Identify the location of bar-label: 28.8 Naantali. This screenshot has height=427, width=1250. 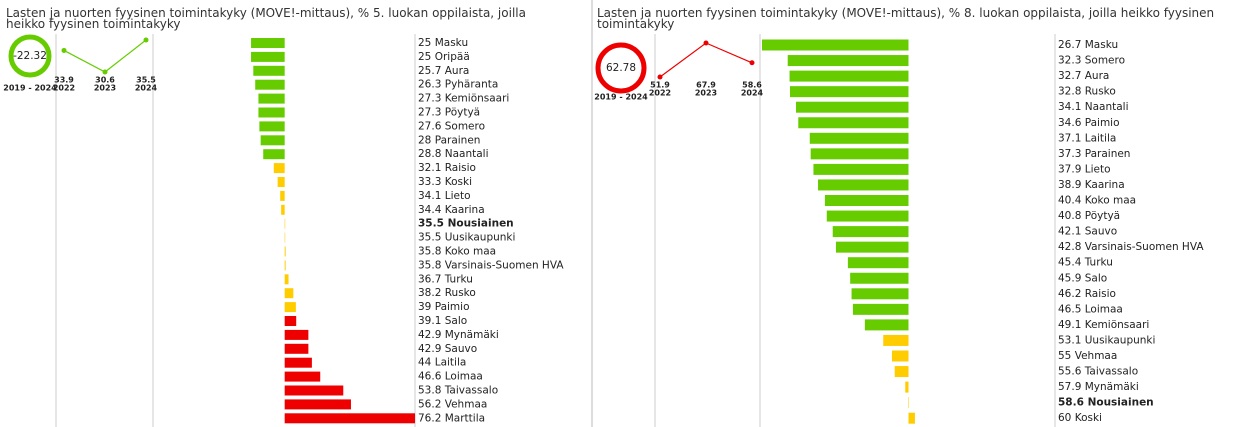
(453, 154).